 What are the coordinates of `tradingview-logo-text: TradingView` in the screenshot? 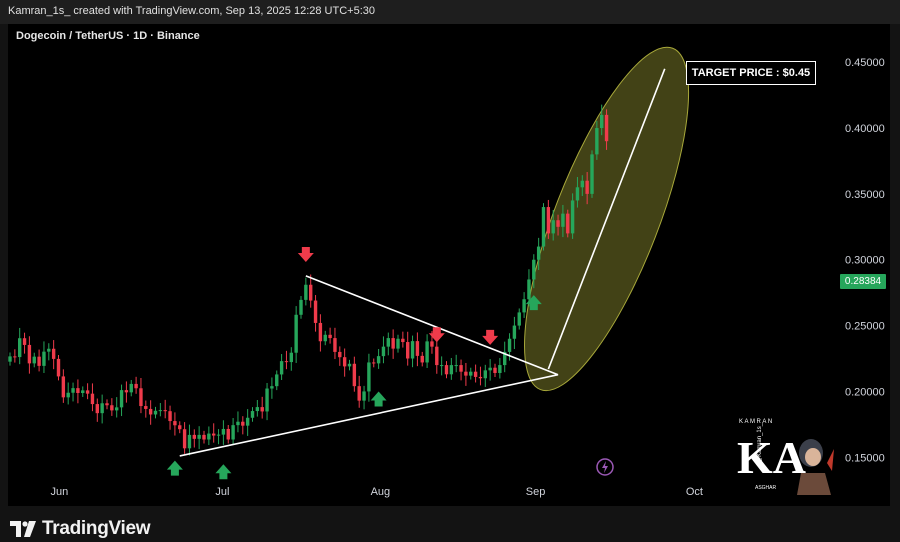 It's located at (96, 528).